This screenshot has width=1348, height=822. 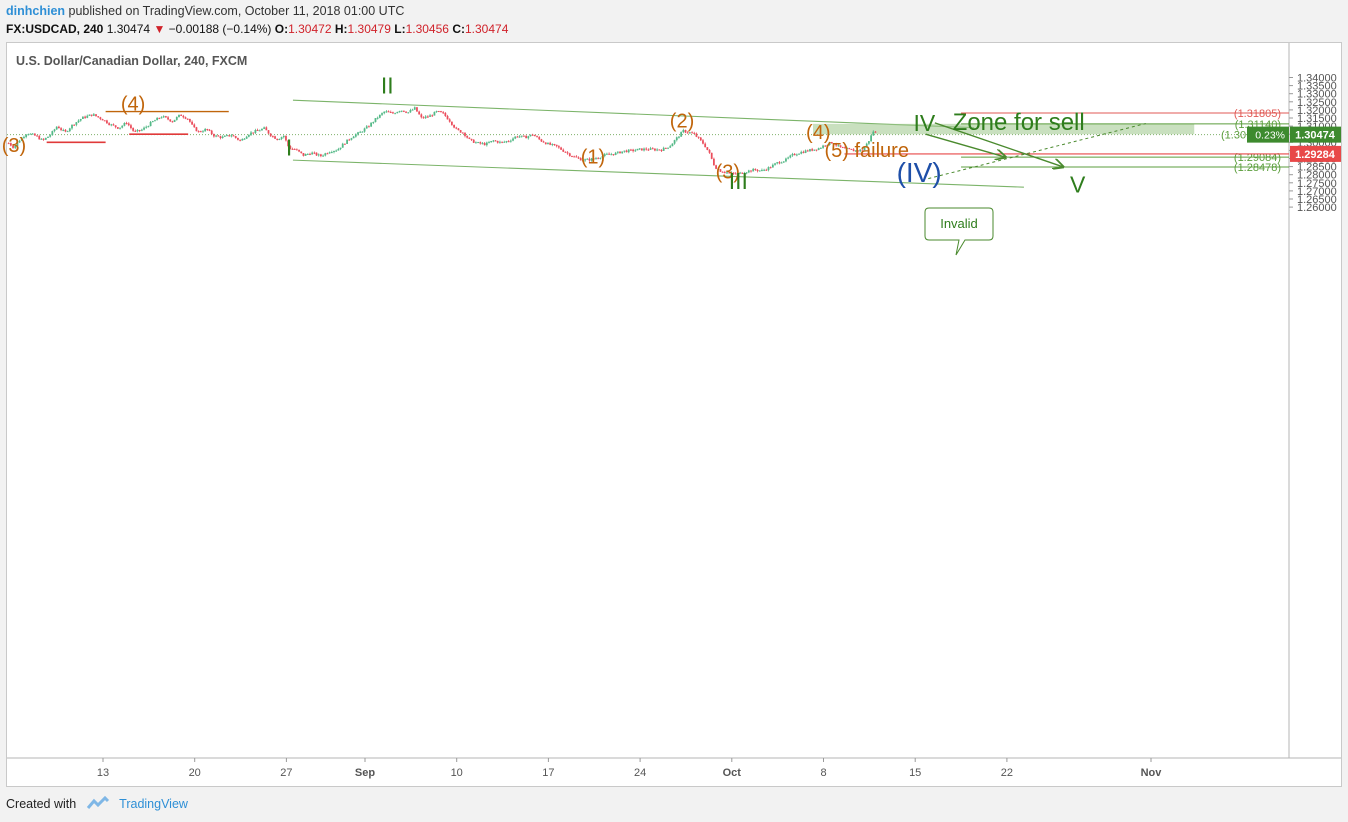 I want to click on wave-label: (3), so click(x=14, y=146).